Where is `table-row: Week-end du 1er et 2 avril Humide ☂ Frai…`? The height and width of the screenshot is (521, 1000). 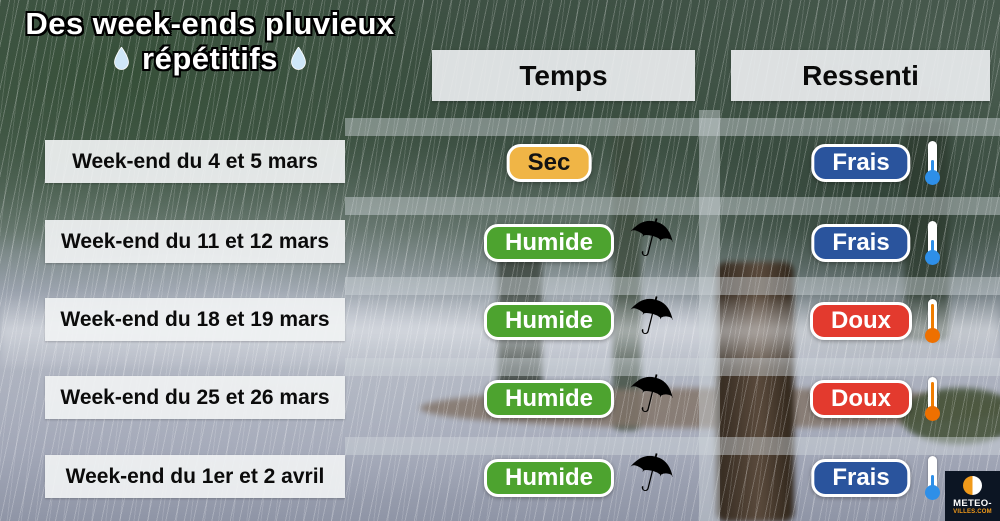 table-row: Week-end du 1er et 2 avril Humide ☂ Frai… is located at coordinates (500, 473).